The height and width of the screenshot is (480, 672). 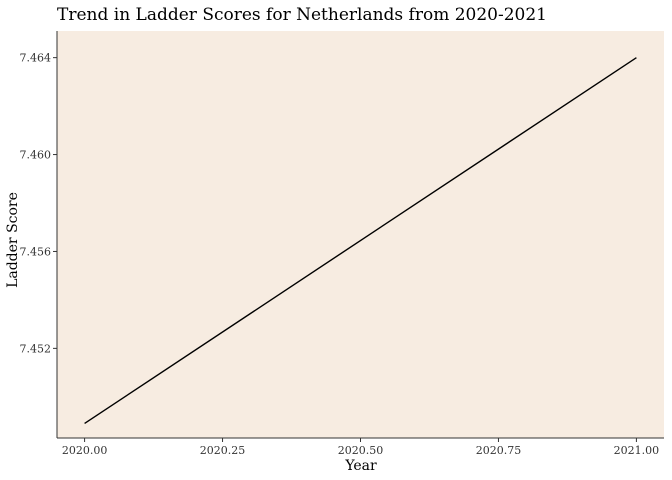 What do you see at coordinates (36, 58) in the screenshot?
I see `y-tick-label: 7.464` at bounding box center [36, 58].